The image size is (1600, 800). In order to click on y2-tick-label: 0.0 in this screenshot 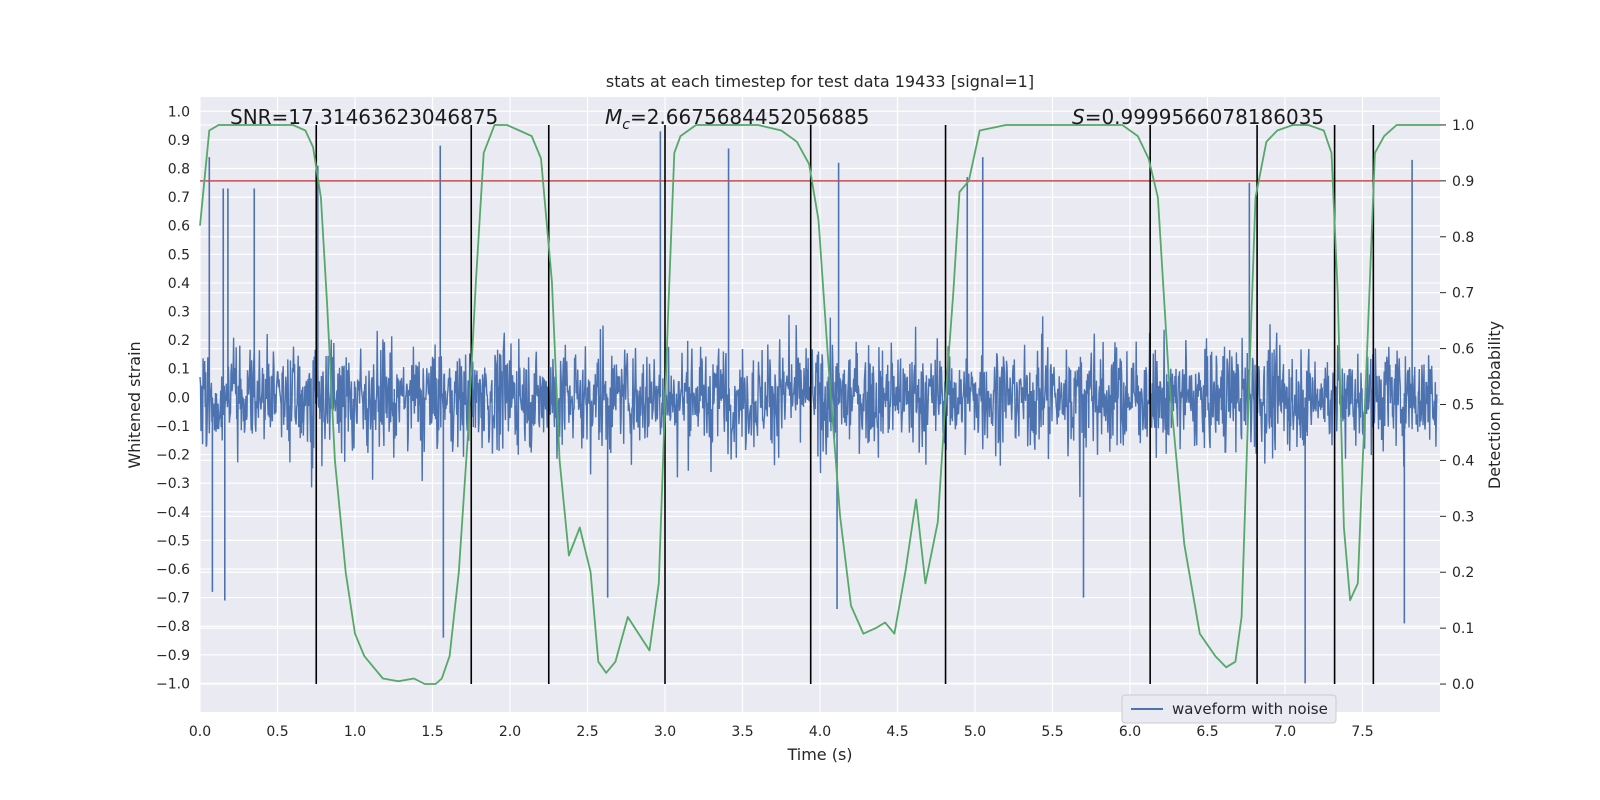, I will do `click(1463, 685)`.